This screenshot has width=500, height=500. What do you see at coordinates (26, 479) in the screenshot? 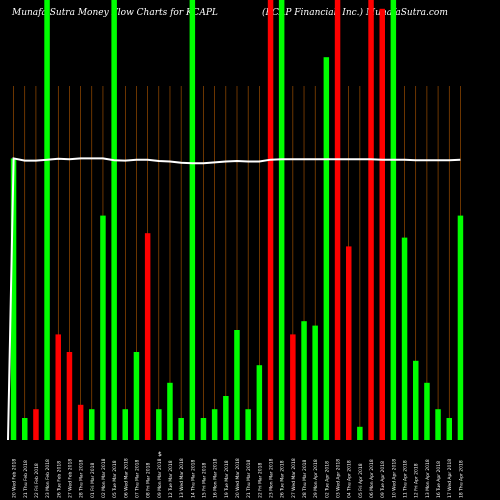
I see `x-tick-label: 21 Thu Feb 2018` at bounding box center [26, 479].